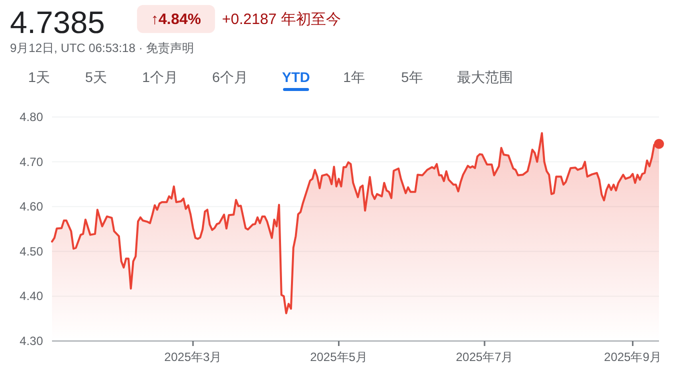  Describe the element at coordinates (57, 22) in the screenshot. I see `chart-title: 4.7385` at that location.